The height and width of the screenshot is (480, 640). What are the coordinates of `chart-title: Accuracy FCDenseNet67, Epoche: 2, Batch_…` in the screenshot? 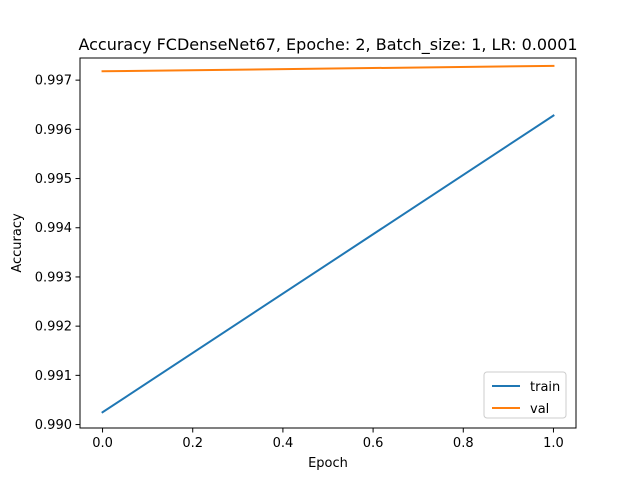 It's located at (327, 45).